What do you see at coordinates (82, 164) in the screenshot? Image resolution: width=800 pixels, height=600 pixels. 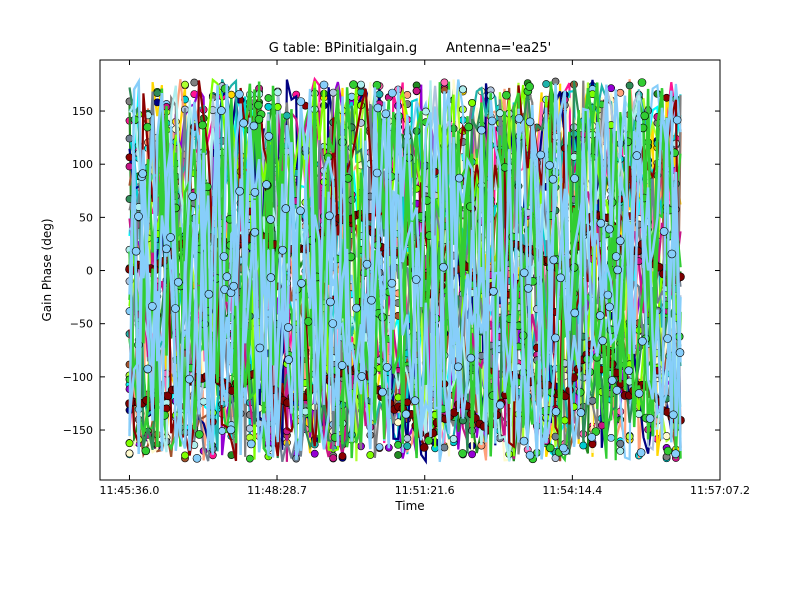 I see `y-tick-label: 100` at bounding box center [82, 164].